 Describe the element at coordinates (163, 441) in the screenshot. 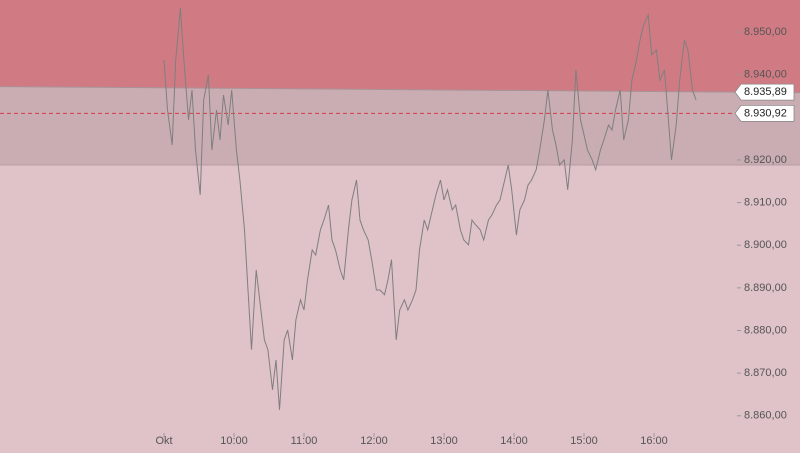

I see `x-tick-label: Okt` at that location.